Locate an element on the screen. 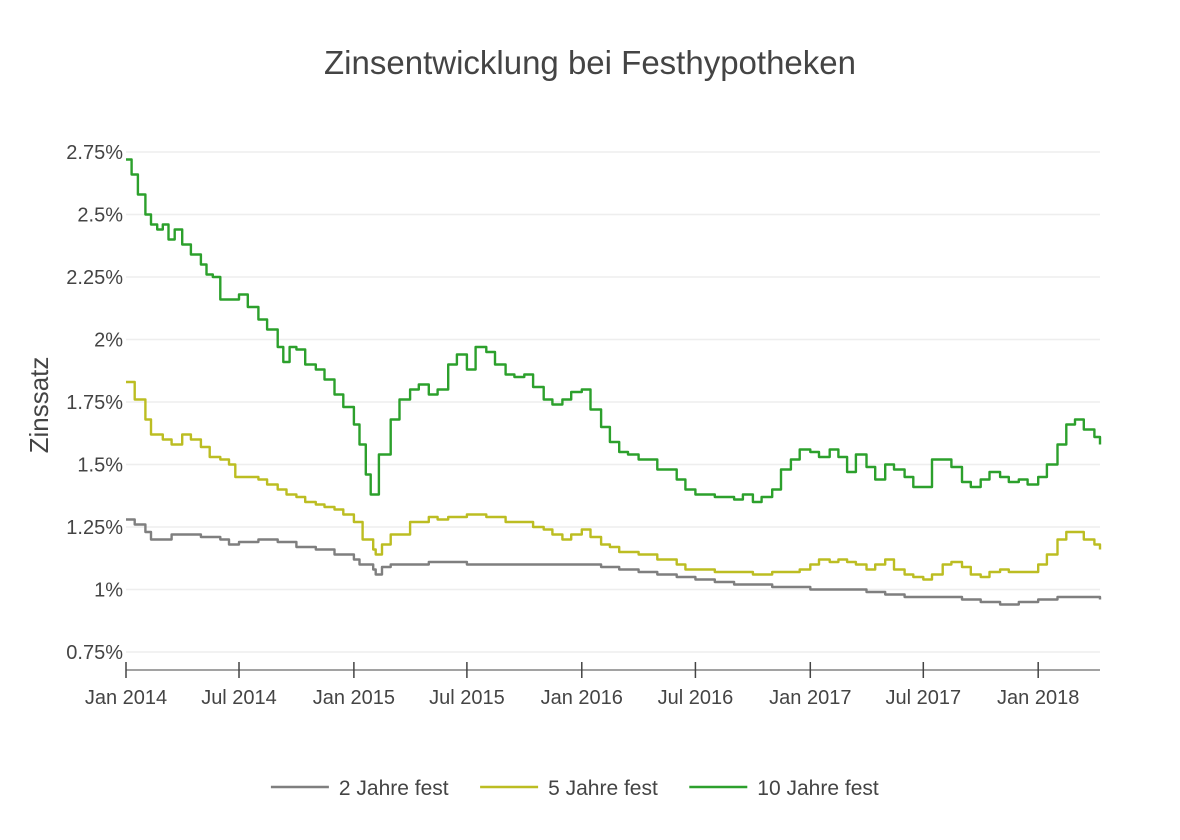  y-tick-label: 1.25% is located at coordinates (94, 528).